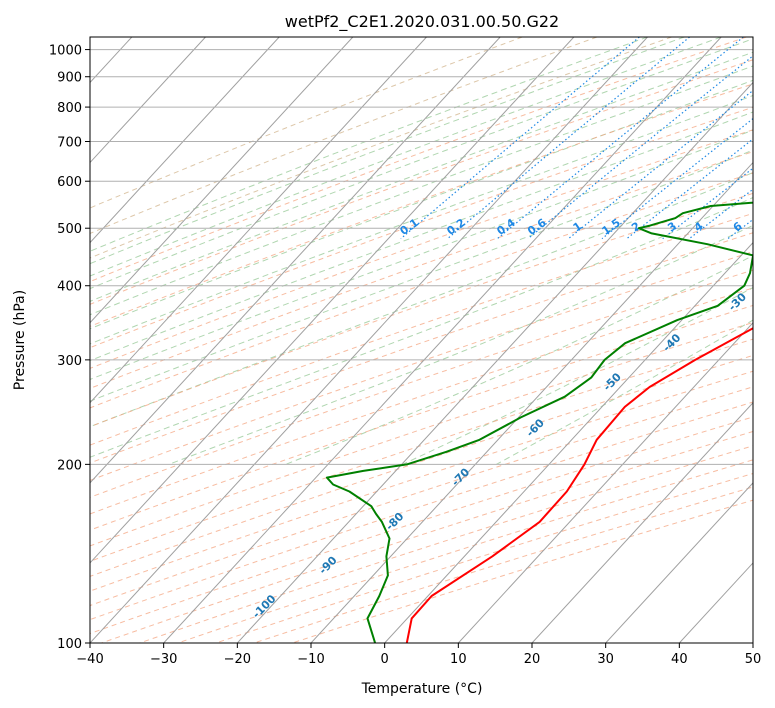  I want to click on y-axis-ticks: 100 200 300 400 500 600 700 800 900 1000, so click(69, 348).